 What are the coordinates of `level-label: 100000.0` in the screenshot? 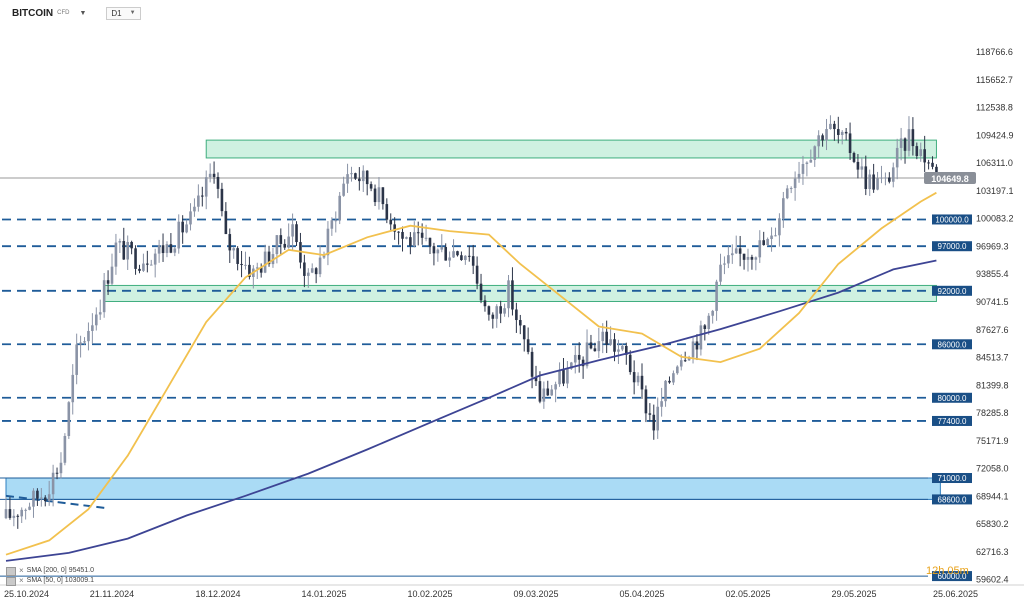 It's located at (952, 219).